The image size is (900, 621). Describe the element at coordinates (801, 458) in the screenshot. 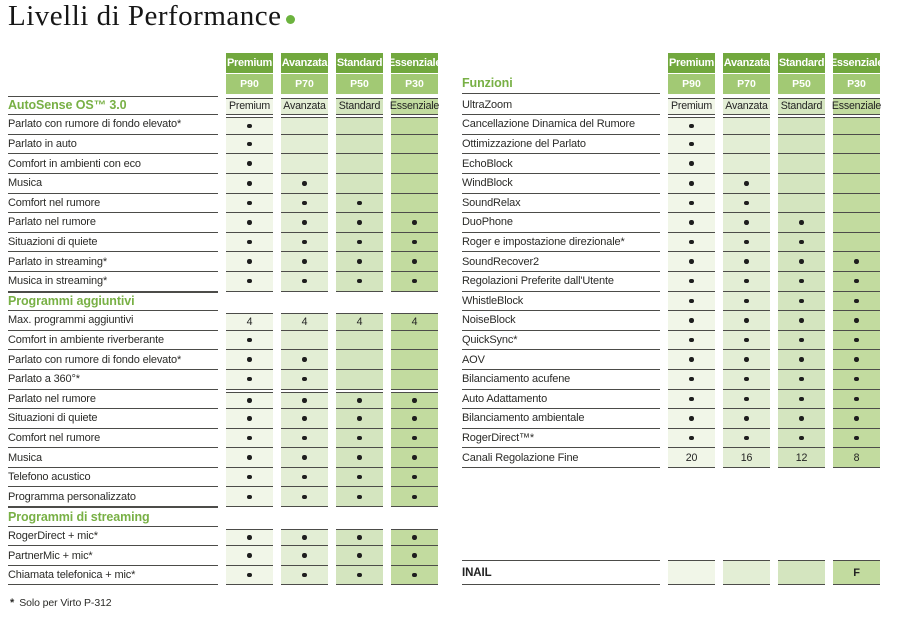

I see `value-cell: 12` at that location.